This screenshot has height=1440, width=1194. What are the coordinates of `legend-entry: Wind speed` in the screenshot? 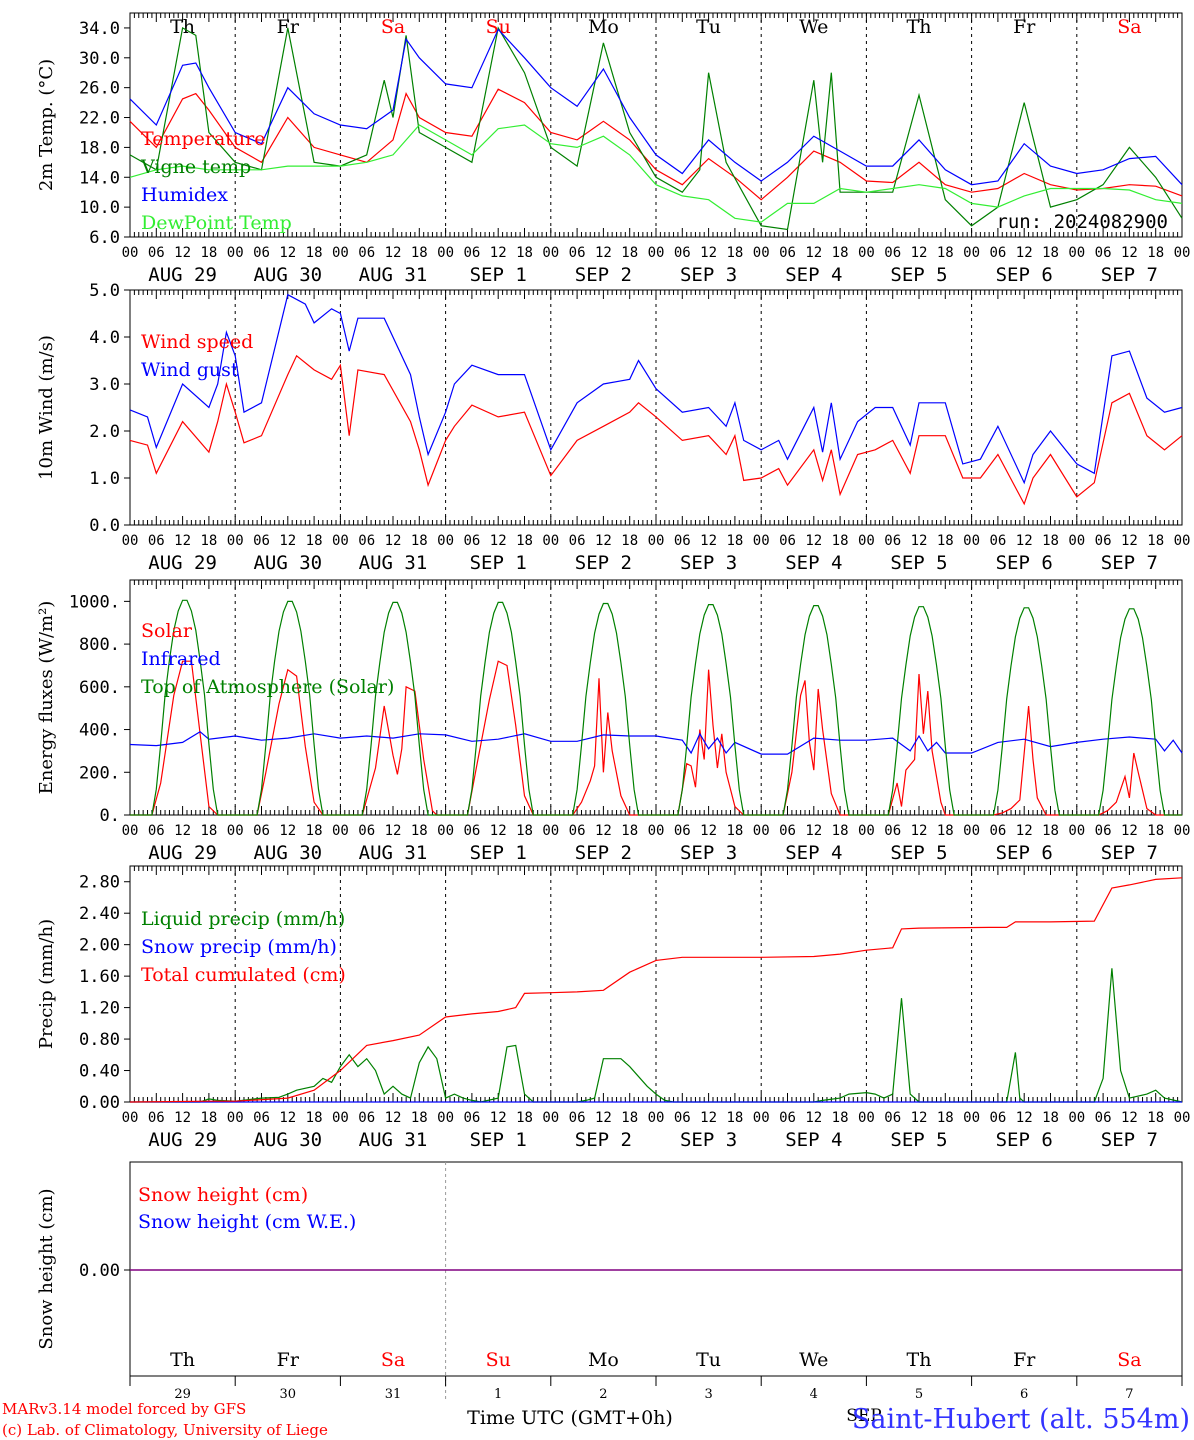 It's located at (197, 342).